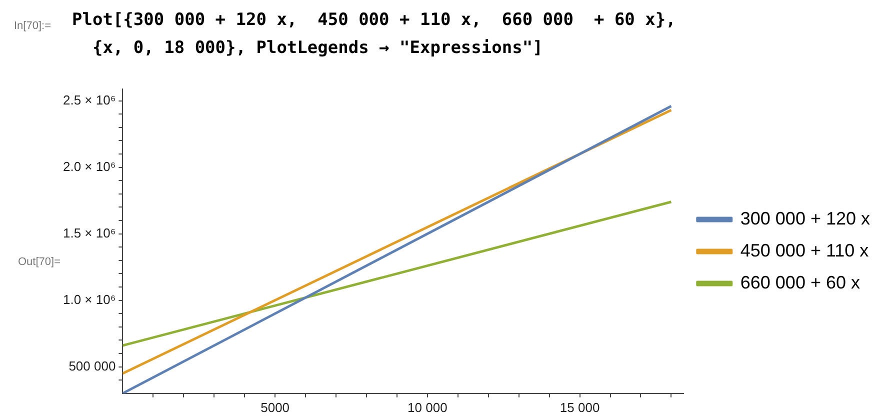 The height and width of the screenshot is (419, 890). What do you see at coordinates (804, 250) in the screenshot?
I see `legend-label: 450 000 + 110 x` at bounding box center [804, 250].